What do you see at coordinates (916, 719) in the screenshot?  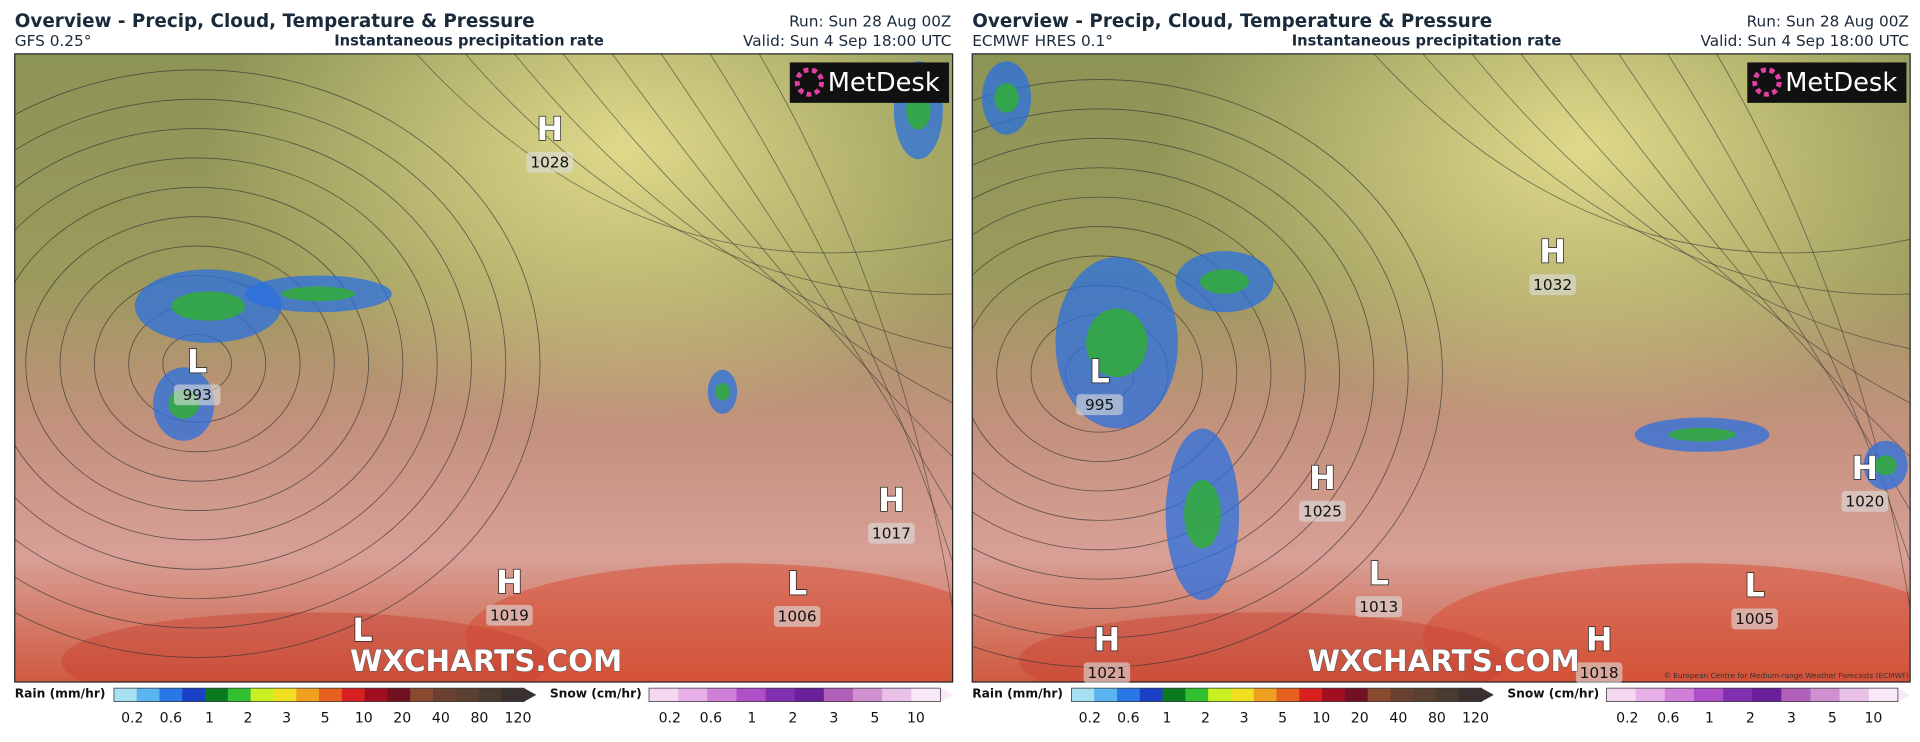 I see `legend-tick-label: 10` at bounding box center [916, 719].